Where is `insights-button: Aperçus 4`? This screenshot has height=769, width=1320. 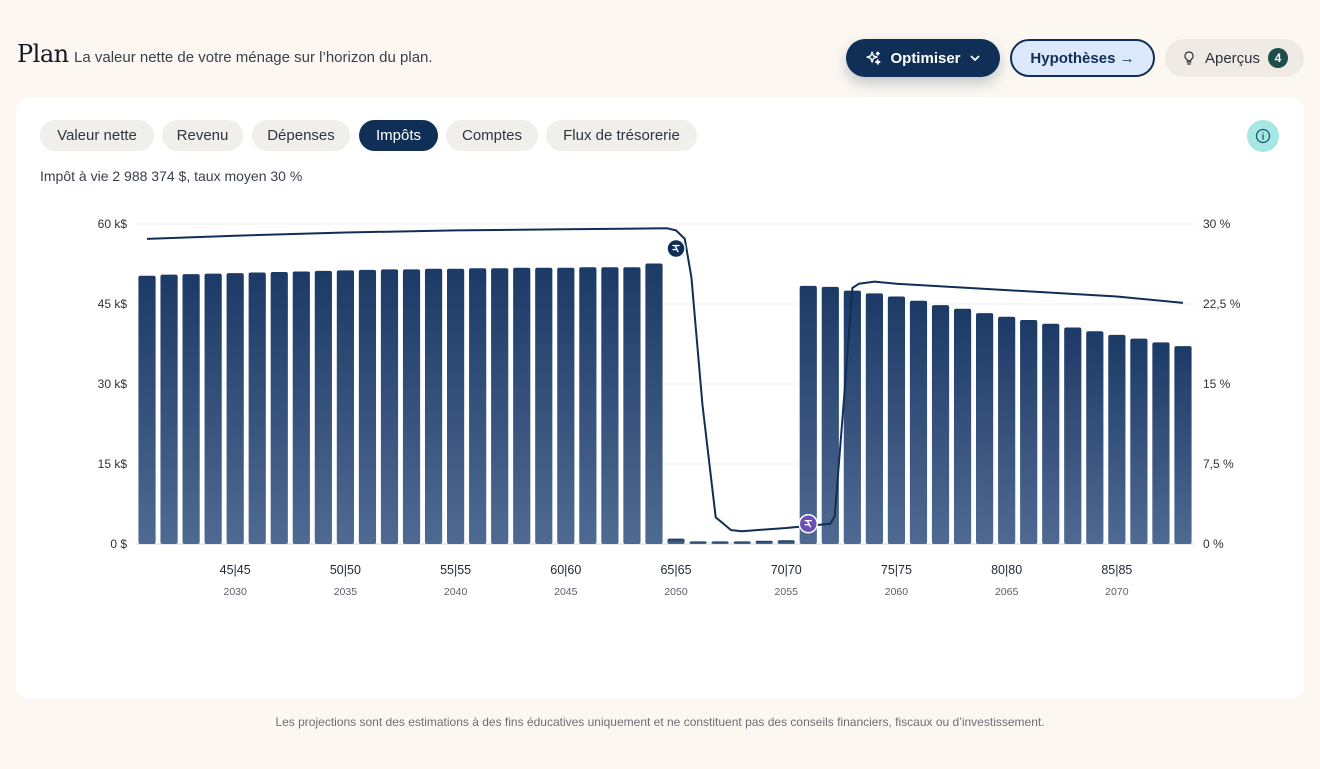 insights-button: Aperçus 4 is located at coordinates (1234, 58).